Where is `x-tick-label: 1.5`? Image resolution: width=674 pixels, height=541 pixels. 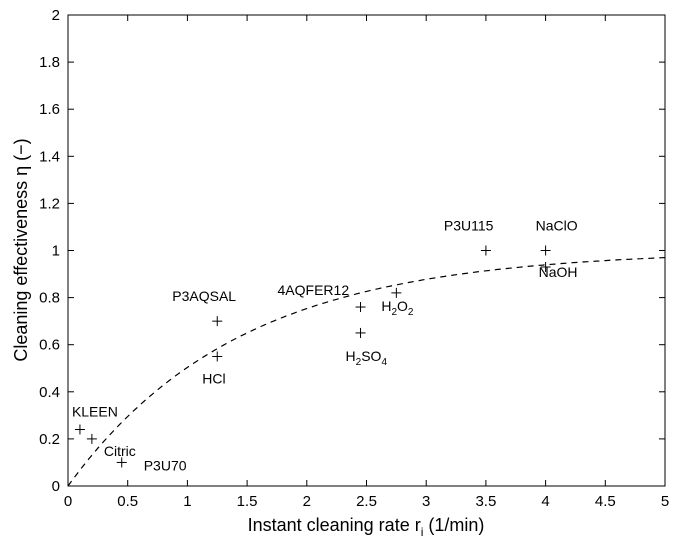
x-tick-label: 1.5 is located at coordinates (247, 501).